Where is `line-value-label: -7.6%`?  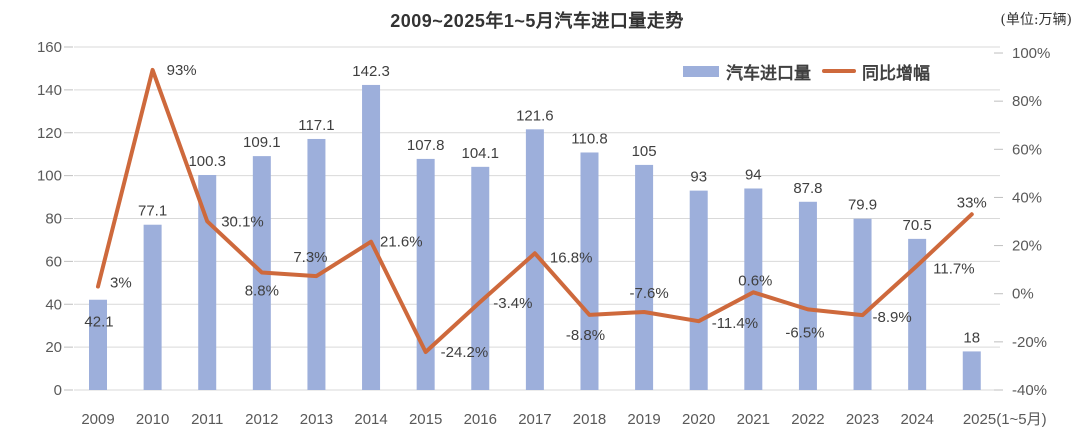 line-value-label: -7.6% is located at coordinates (649, 293).